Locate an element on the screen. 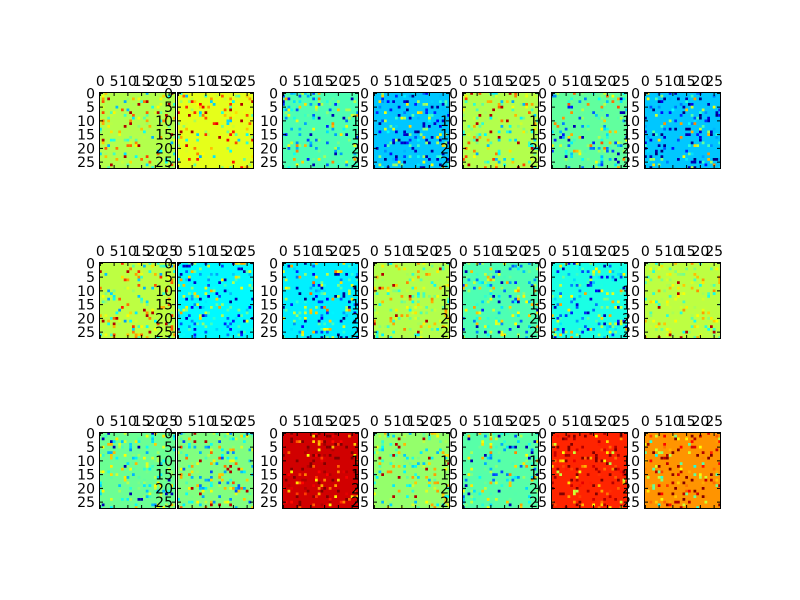  y-tick-label: 10 is located at coordinates (269, 122).